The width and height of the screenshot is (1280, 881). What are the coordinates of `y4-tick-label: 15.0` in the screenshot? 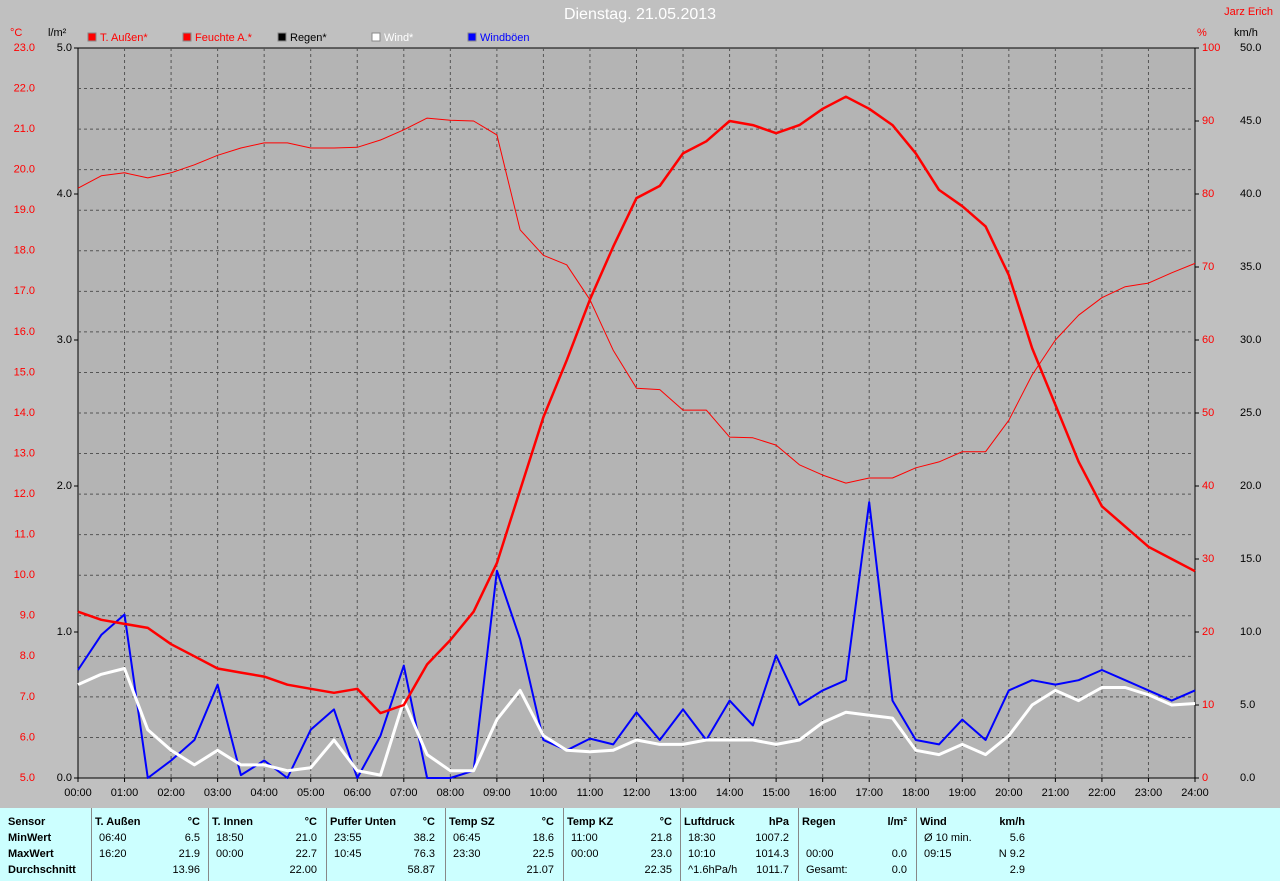 It's located at (1250, 559).